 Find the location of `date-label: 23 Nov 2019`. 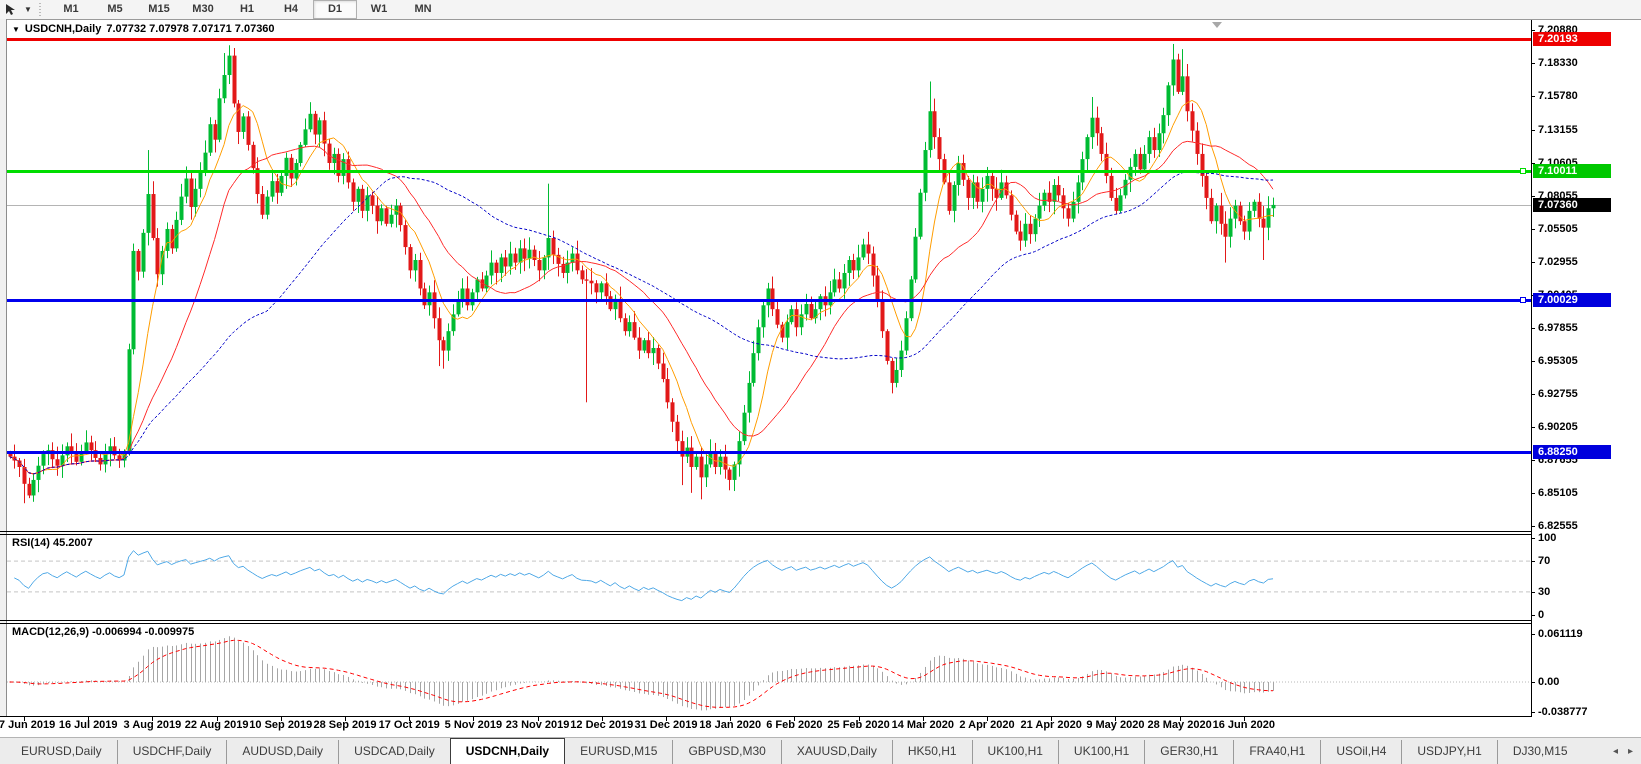

date-label: 23 Nov 2019 is located at coordinates (537, 725).